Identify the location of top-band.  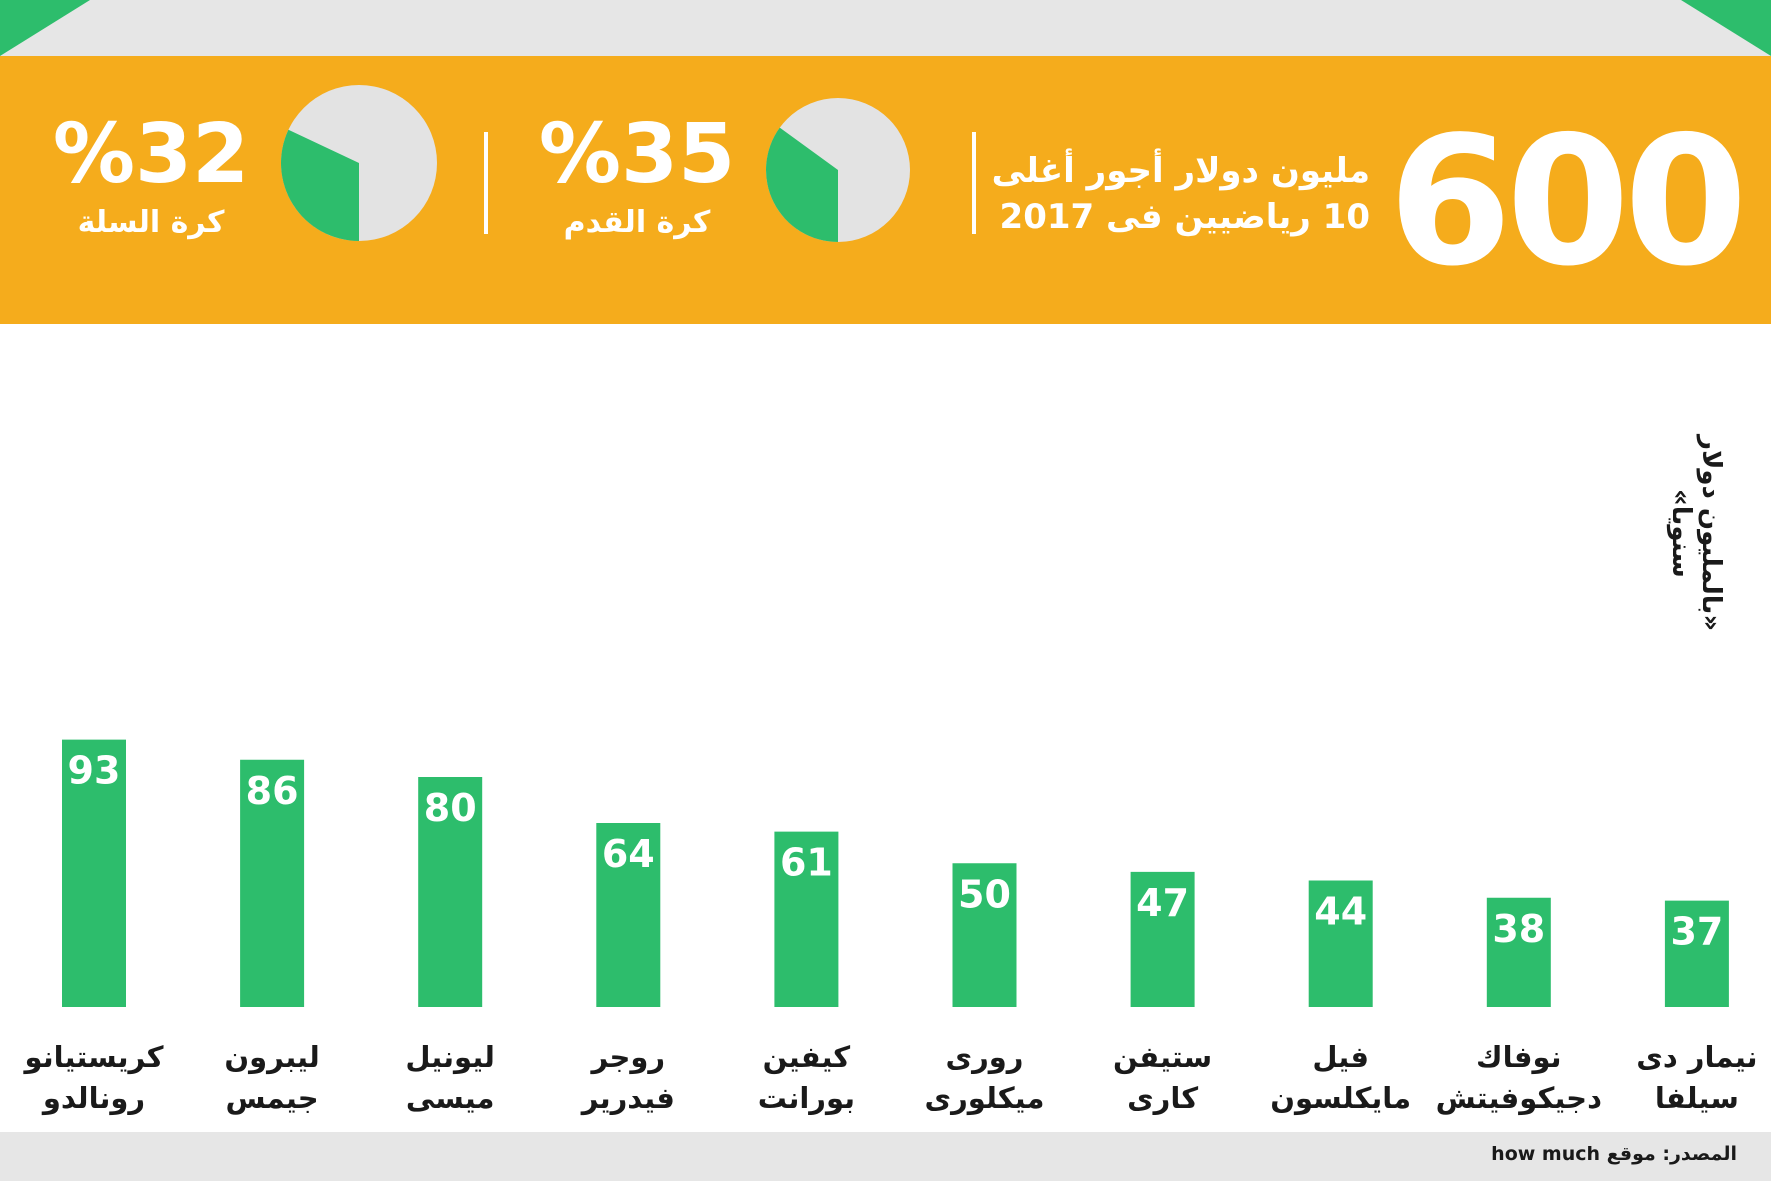
(885, 28).